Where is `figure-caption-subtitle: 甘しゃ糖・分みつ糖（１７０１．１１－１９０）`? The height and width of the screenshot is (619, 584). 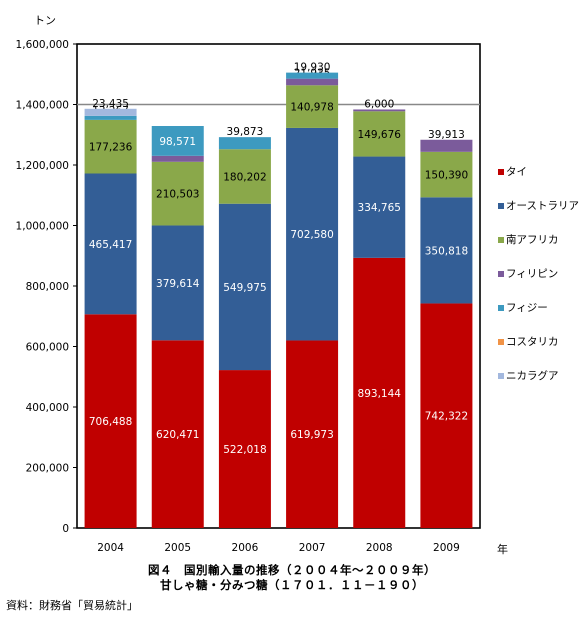 figure-caption-subtitle: 甘しゃ糖・分みつ糖（１７０１．１１－１９０） is located at coordinates (292, 585).